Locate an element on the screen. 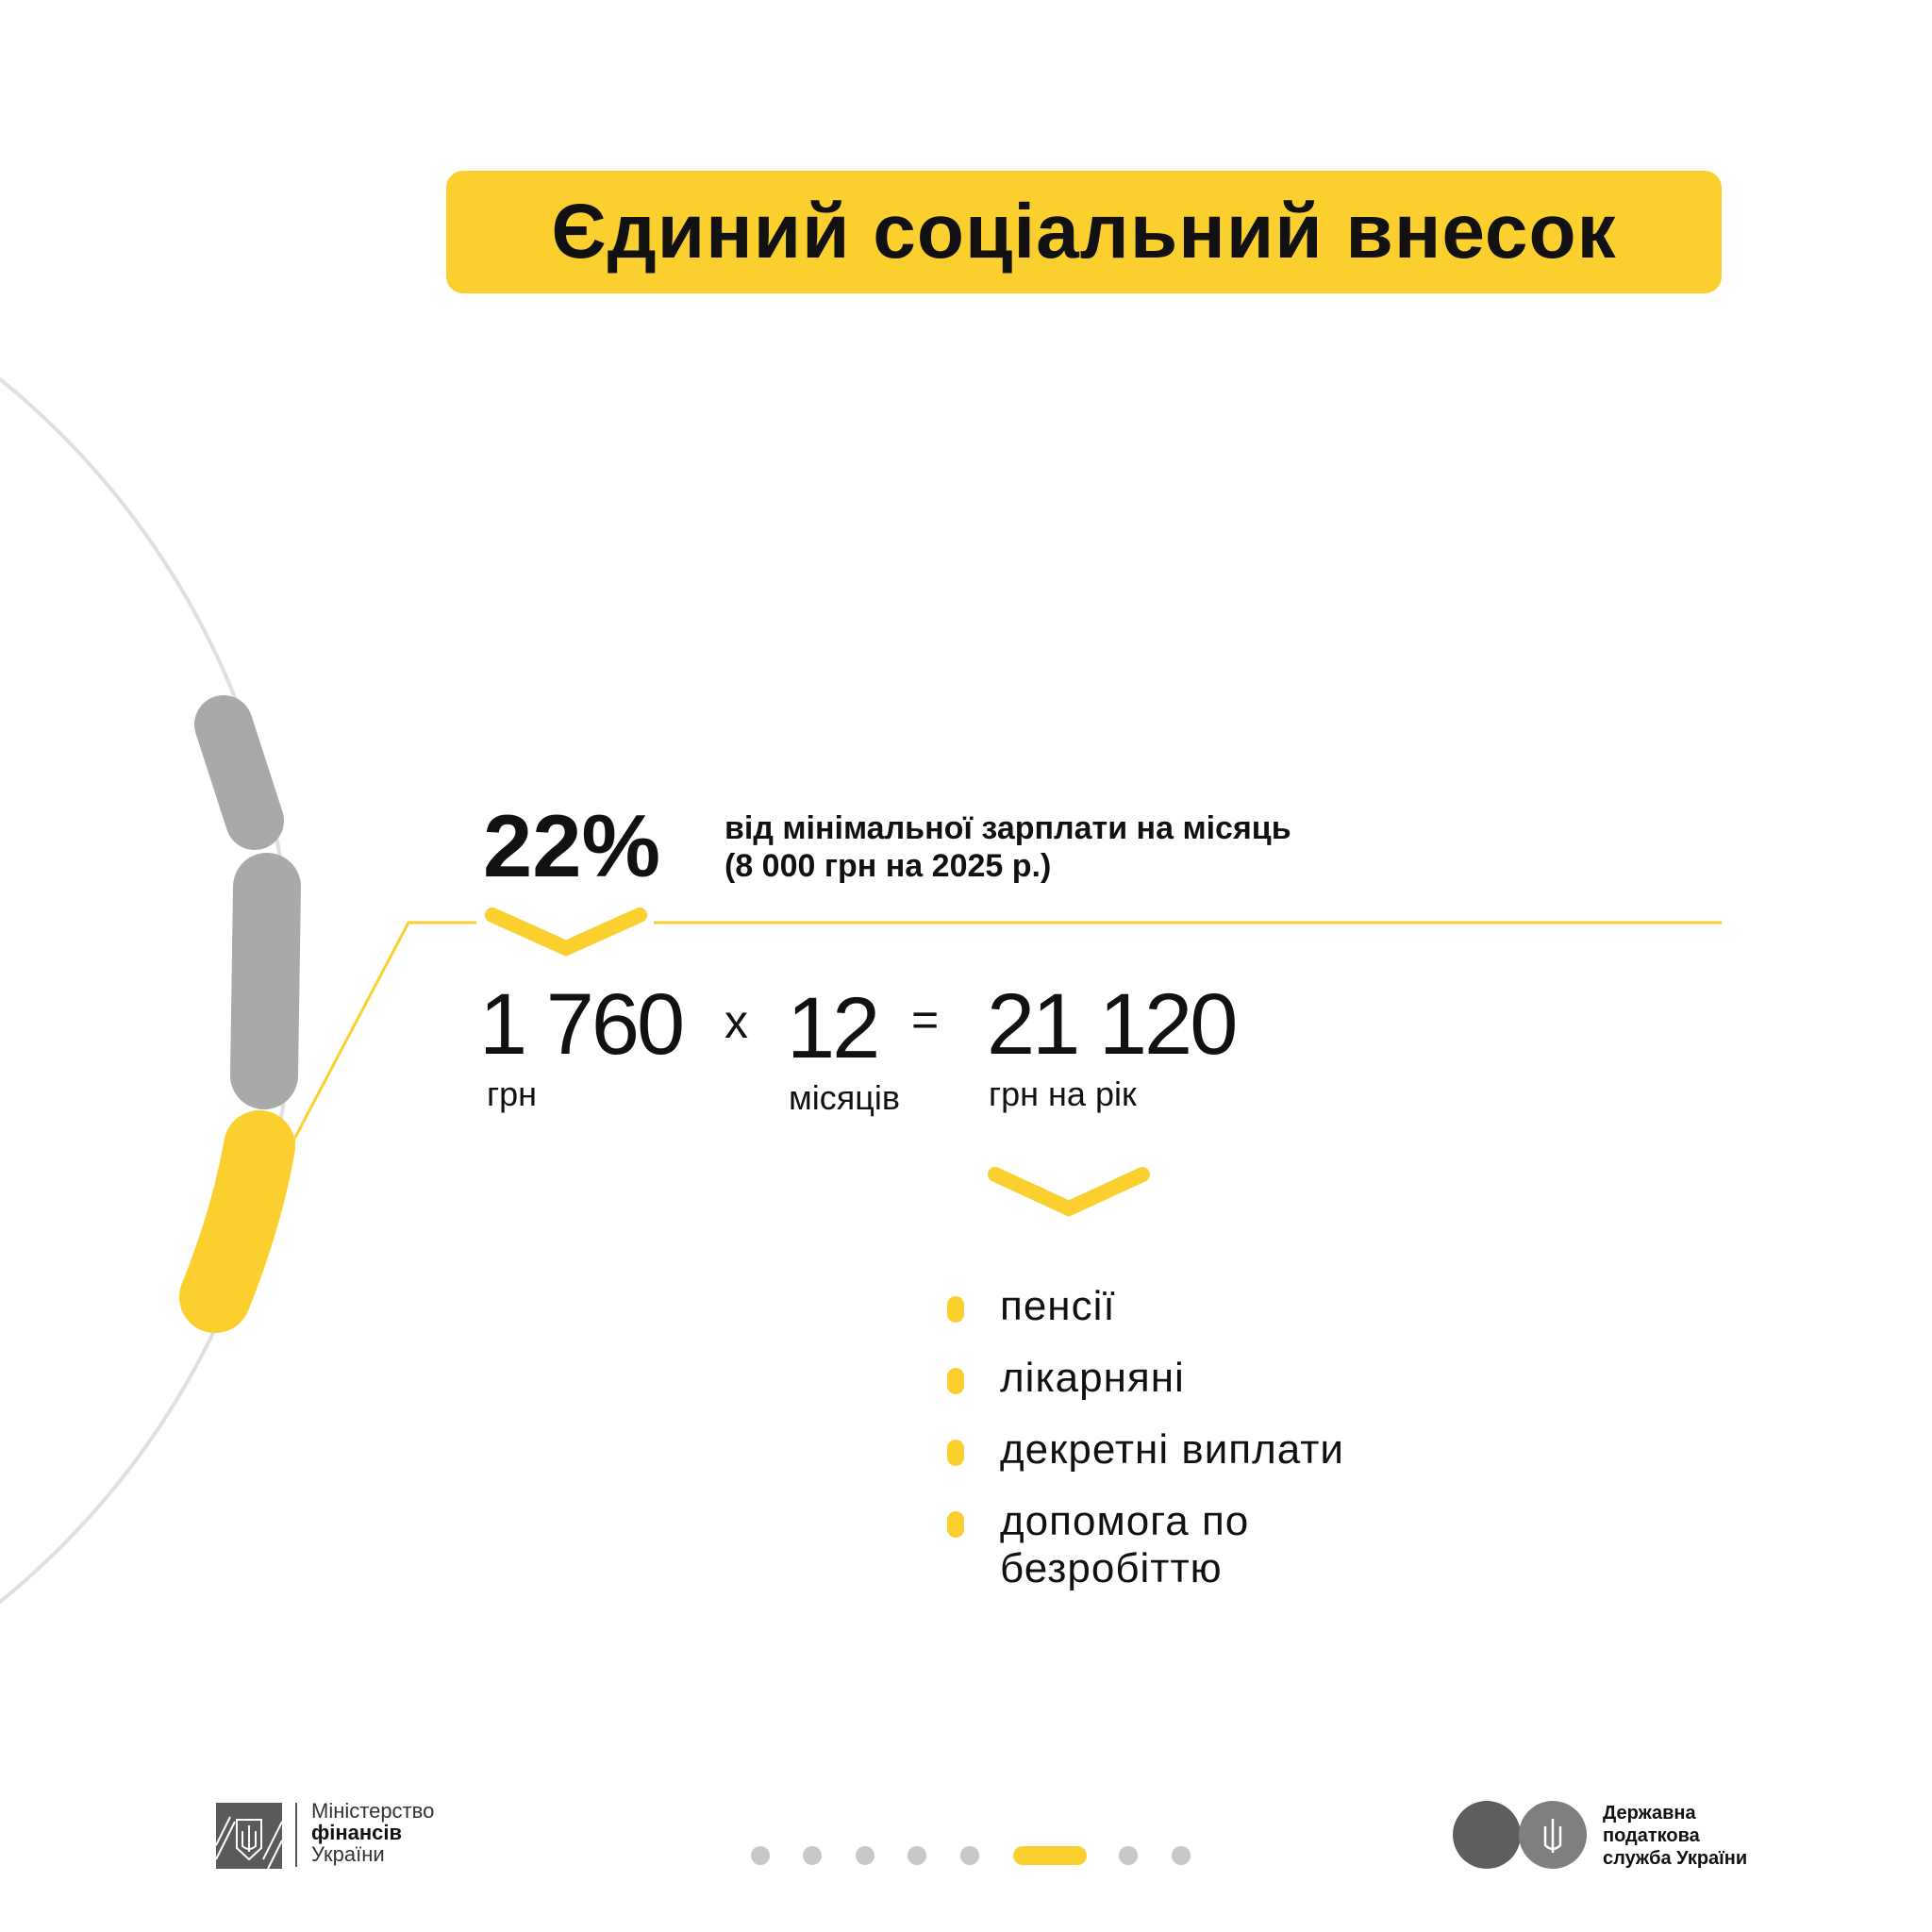 The height and width of the screenshot is (1932, 1932). months-count: 12 is located at coordinates (833, 1028).